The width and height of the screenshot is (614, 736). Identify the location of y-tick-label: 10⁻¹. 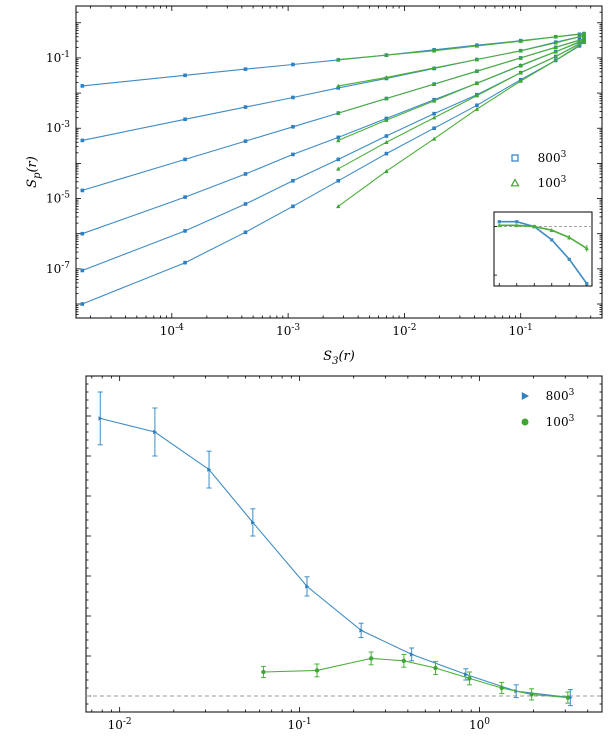
(58, 57).